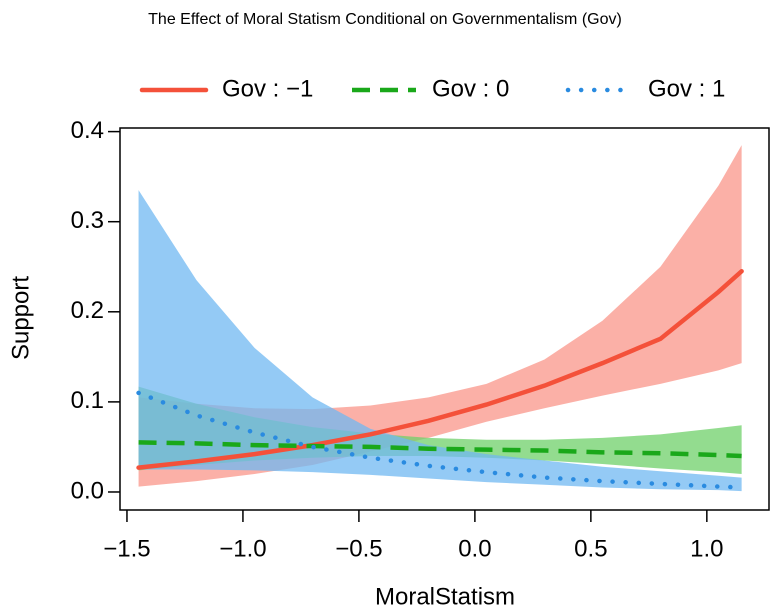  Describe the element at coordinates (590, 548) in the screenshot. I see `x-tick-label: 0.5` at that location.